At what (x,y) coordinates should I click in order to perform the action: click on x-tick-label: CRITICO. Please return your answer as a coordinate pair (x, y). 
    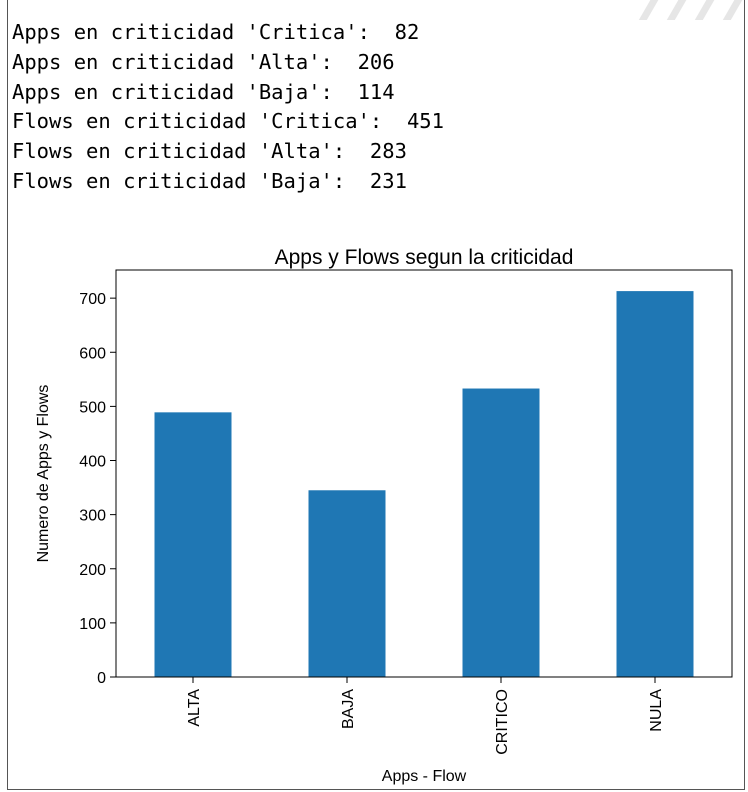
    Looking at the image, I should click on (502, 722).